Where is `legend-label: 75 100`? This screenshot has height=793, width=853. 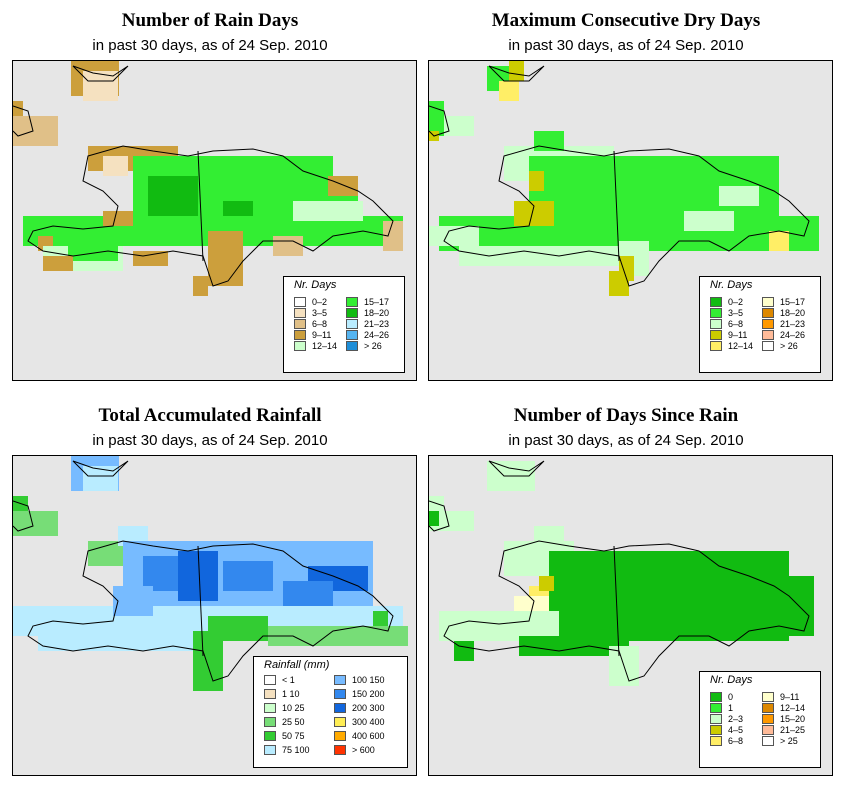 legend-label: 75 100 is located at coordinates (296, 750).